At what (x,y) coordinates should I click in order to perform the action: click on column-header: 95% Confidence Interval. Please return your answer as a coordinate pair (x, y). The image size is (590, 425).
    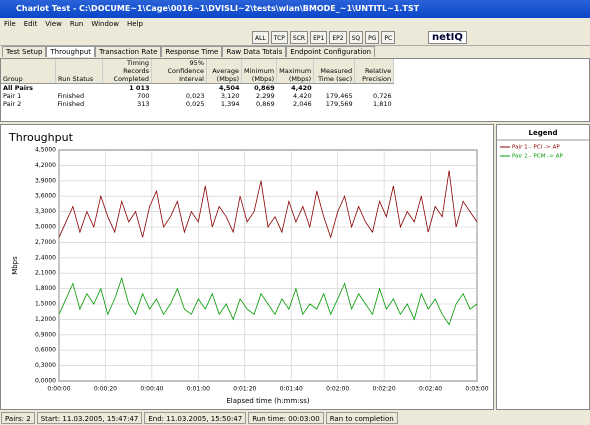
    Looking at the image, I should click on (179, 71).